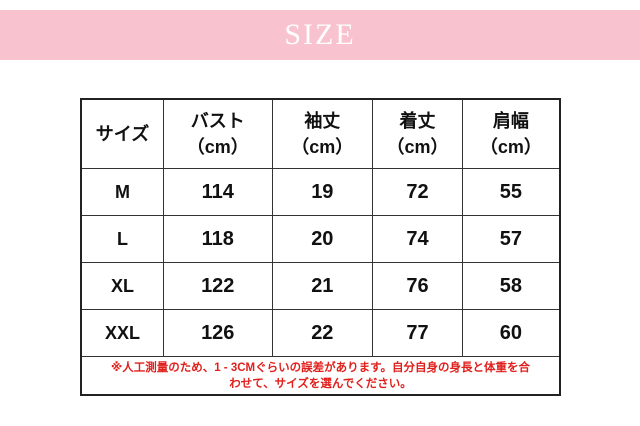 The height and width of the screenshot is (426, 640). Describe the element at coordinates (417, 333) in the screenshot. I see `cell-length: 77` at that location.